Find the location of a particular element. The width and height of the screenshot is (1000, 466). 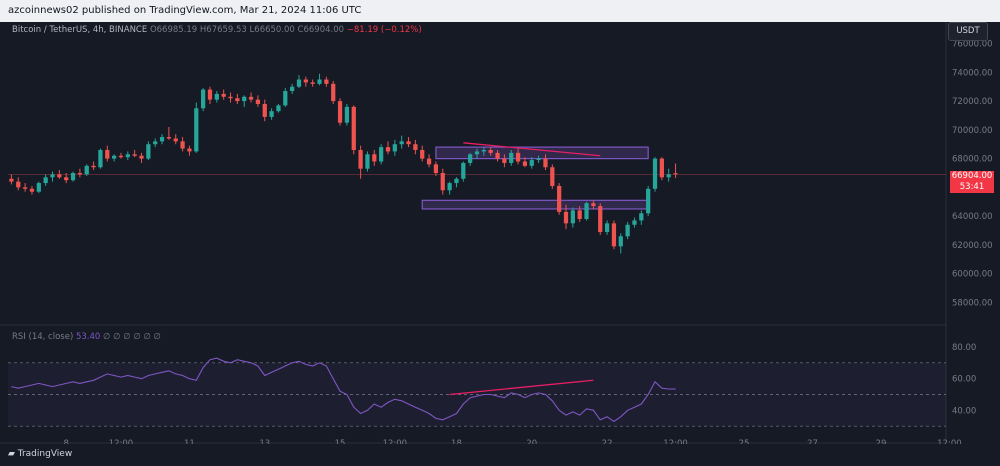

price-change: −81.19 (−0.12%) is located at coordinates (384, 30).